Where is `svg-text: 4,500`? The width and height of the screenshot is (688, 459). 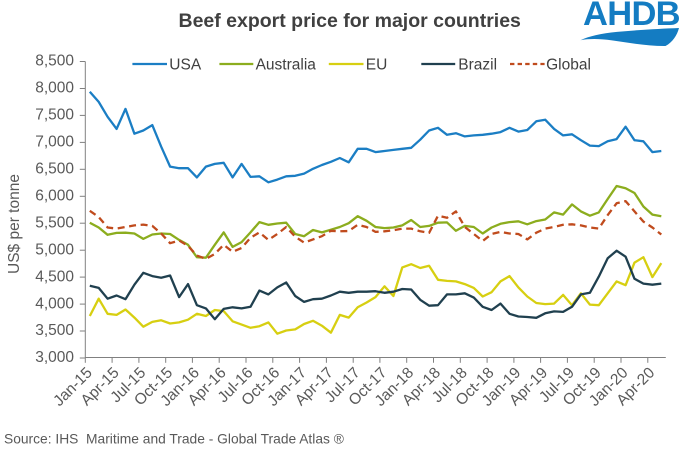
svg-text: 4,500 is located at coordinates (54, 276).